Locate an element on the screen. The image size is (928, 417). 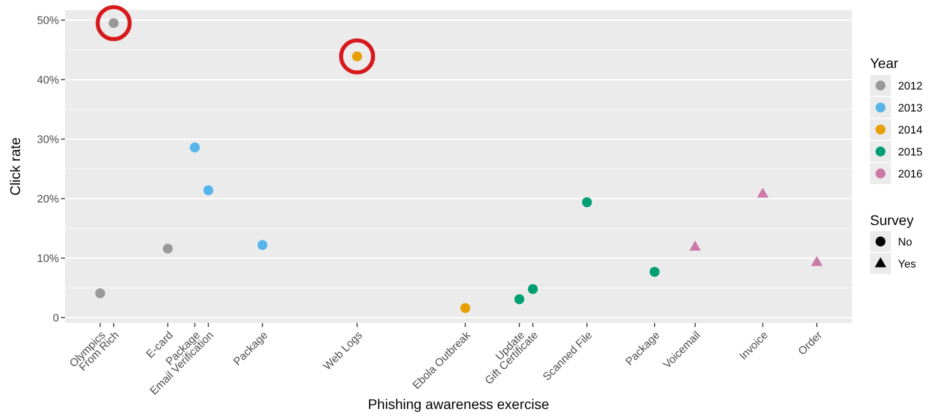
legend-label: 2012 is located at coordinates (910, 86).